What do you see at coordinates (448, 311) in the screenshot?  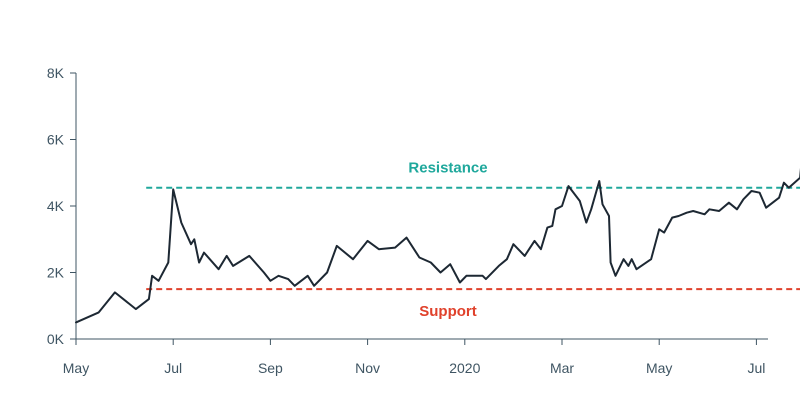 I see `support-label: Support` at bounding box center [448, 311].